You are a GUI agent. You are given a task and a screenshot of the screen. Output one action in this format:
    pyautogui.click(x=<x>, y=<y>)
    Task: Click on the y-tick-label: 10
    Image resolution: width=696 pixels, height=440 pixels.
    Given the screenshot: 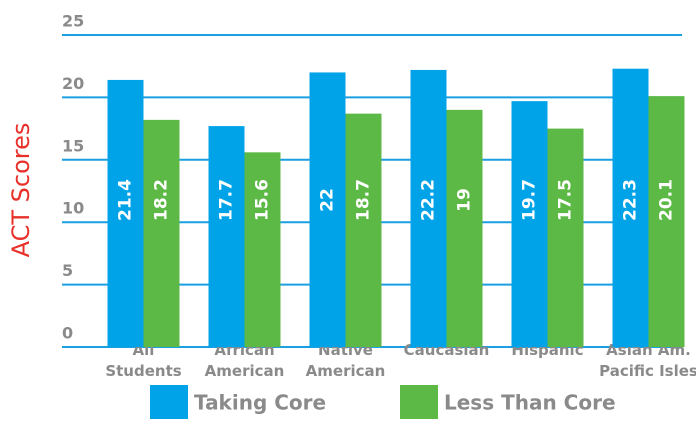 What is the action you would take?
    pyautogui.click(x=73, y=208)
    